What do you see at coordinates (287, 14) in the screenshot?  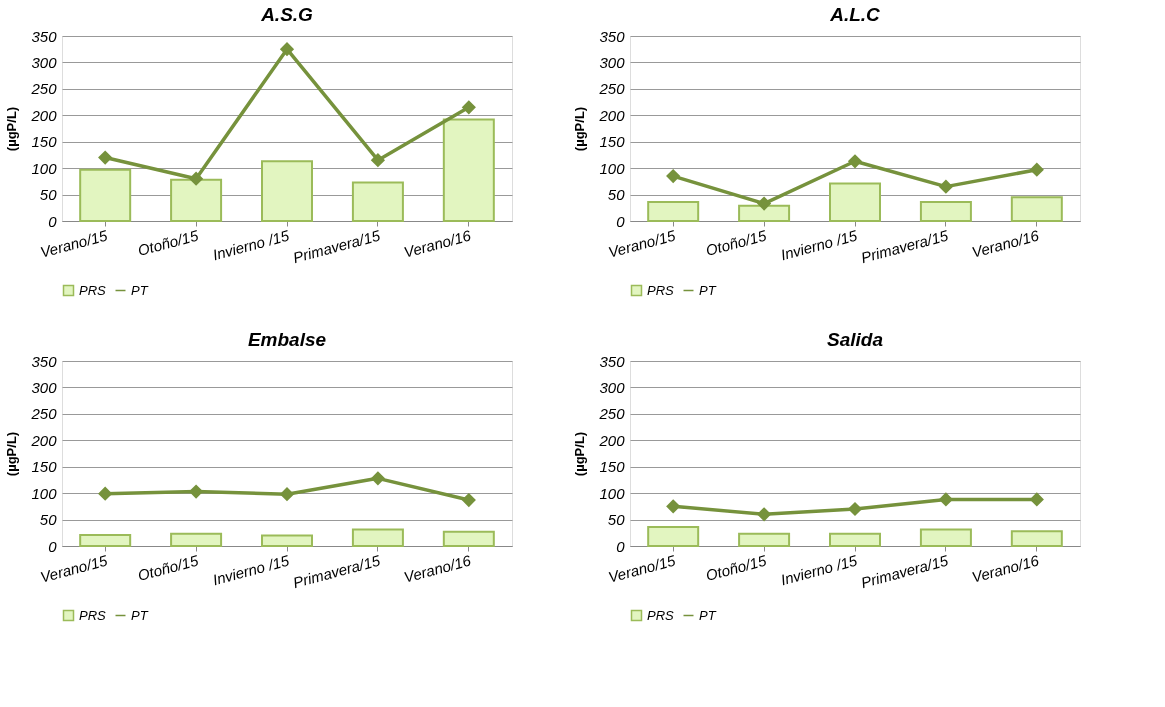 I see `chart-title: A.S.G` at bounding box center [287, 14].